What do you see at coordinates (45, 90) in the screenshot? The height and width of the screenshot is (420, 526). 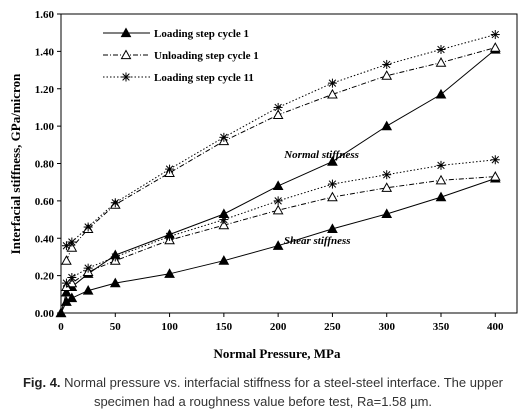 I see `y-tick-label: 1.20` at bounding box center [45, 90].